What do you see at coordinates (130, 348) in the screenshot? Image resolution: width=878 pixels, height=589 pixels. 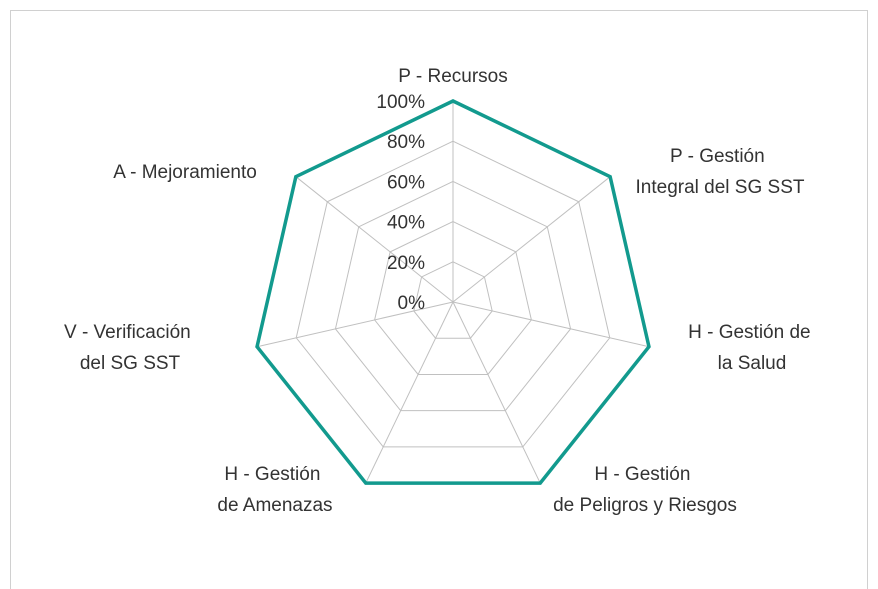 I see `category-label: V - Verificación del SG SST` at bounding box center [130, 348].